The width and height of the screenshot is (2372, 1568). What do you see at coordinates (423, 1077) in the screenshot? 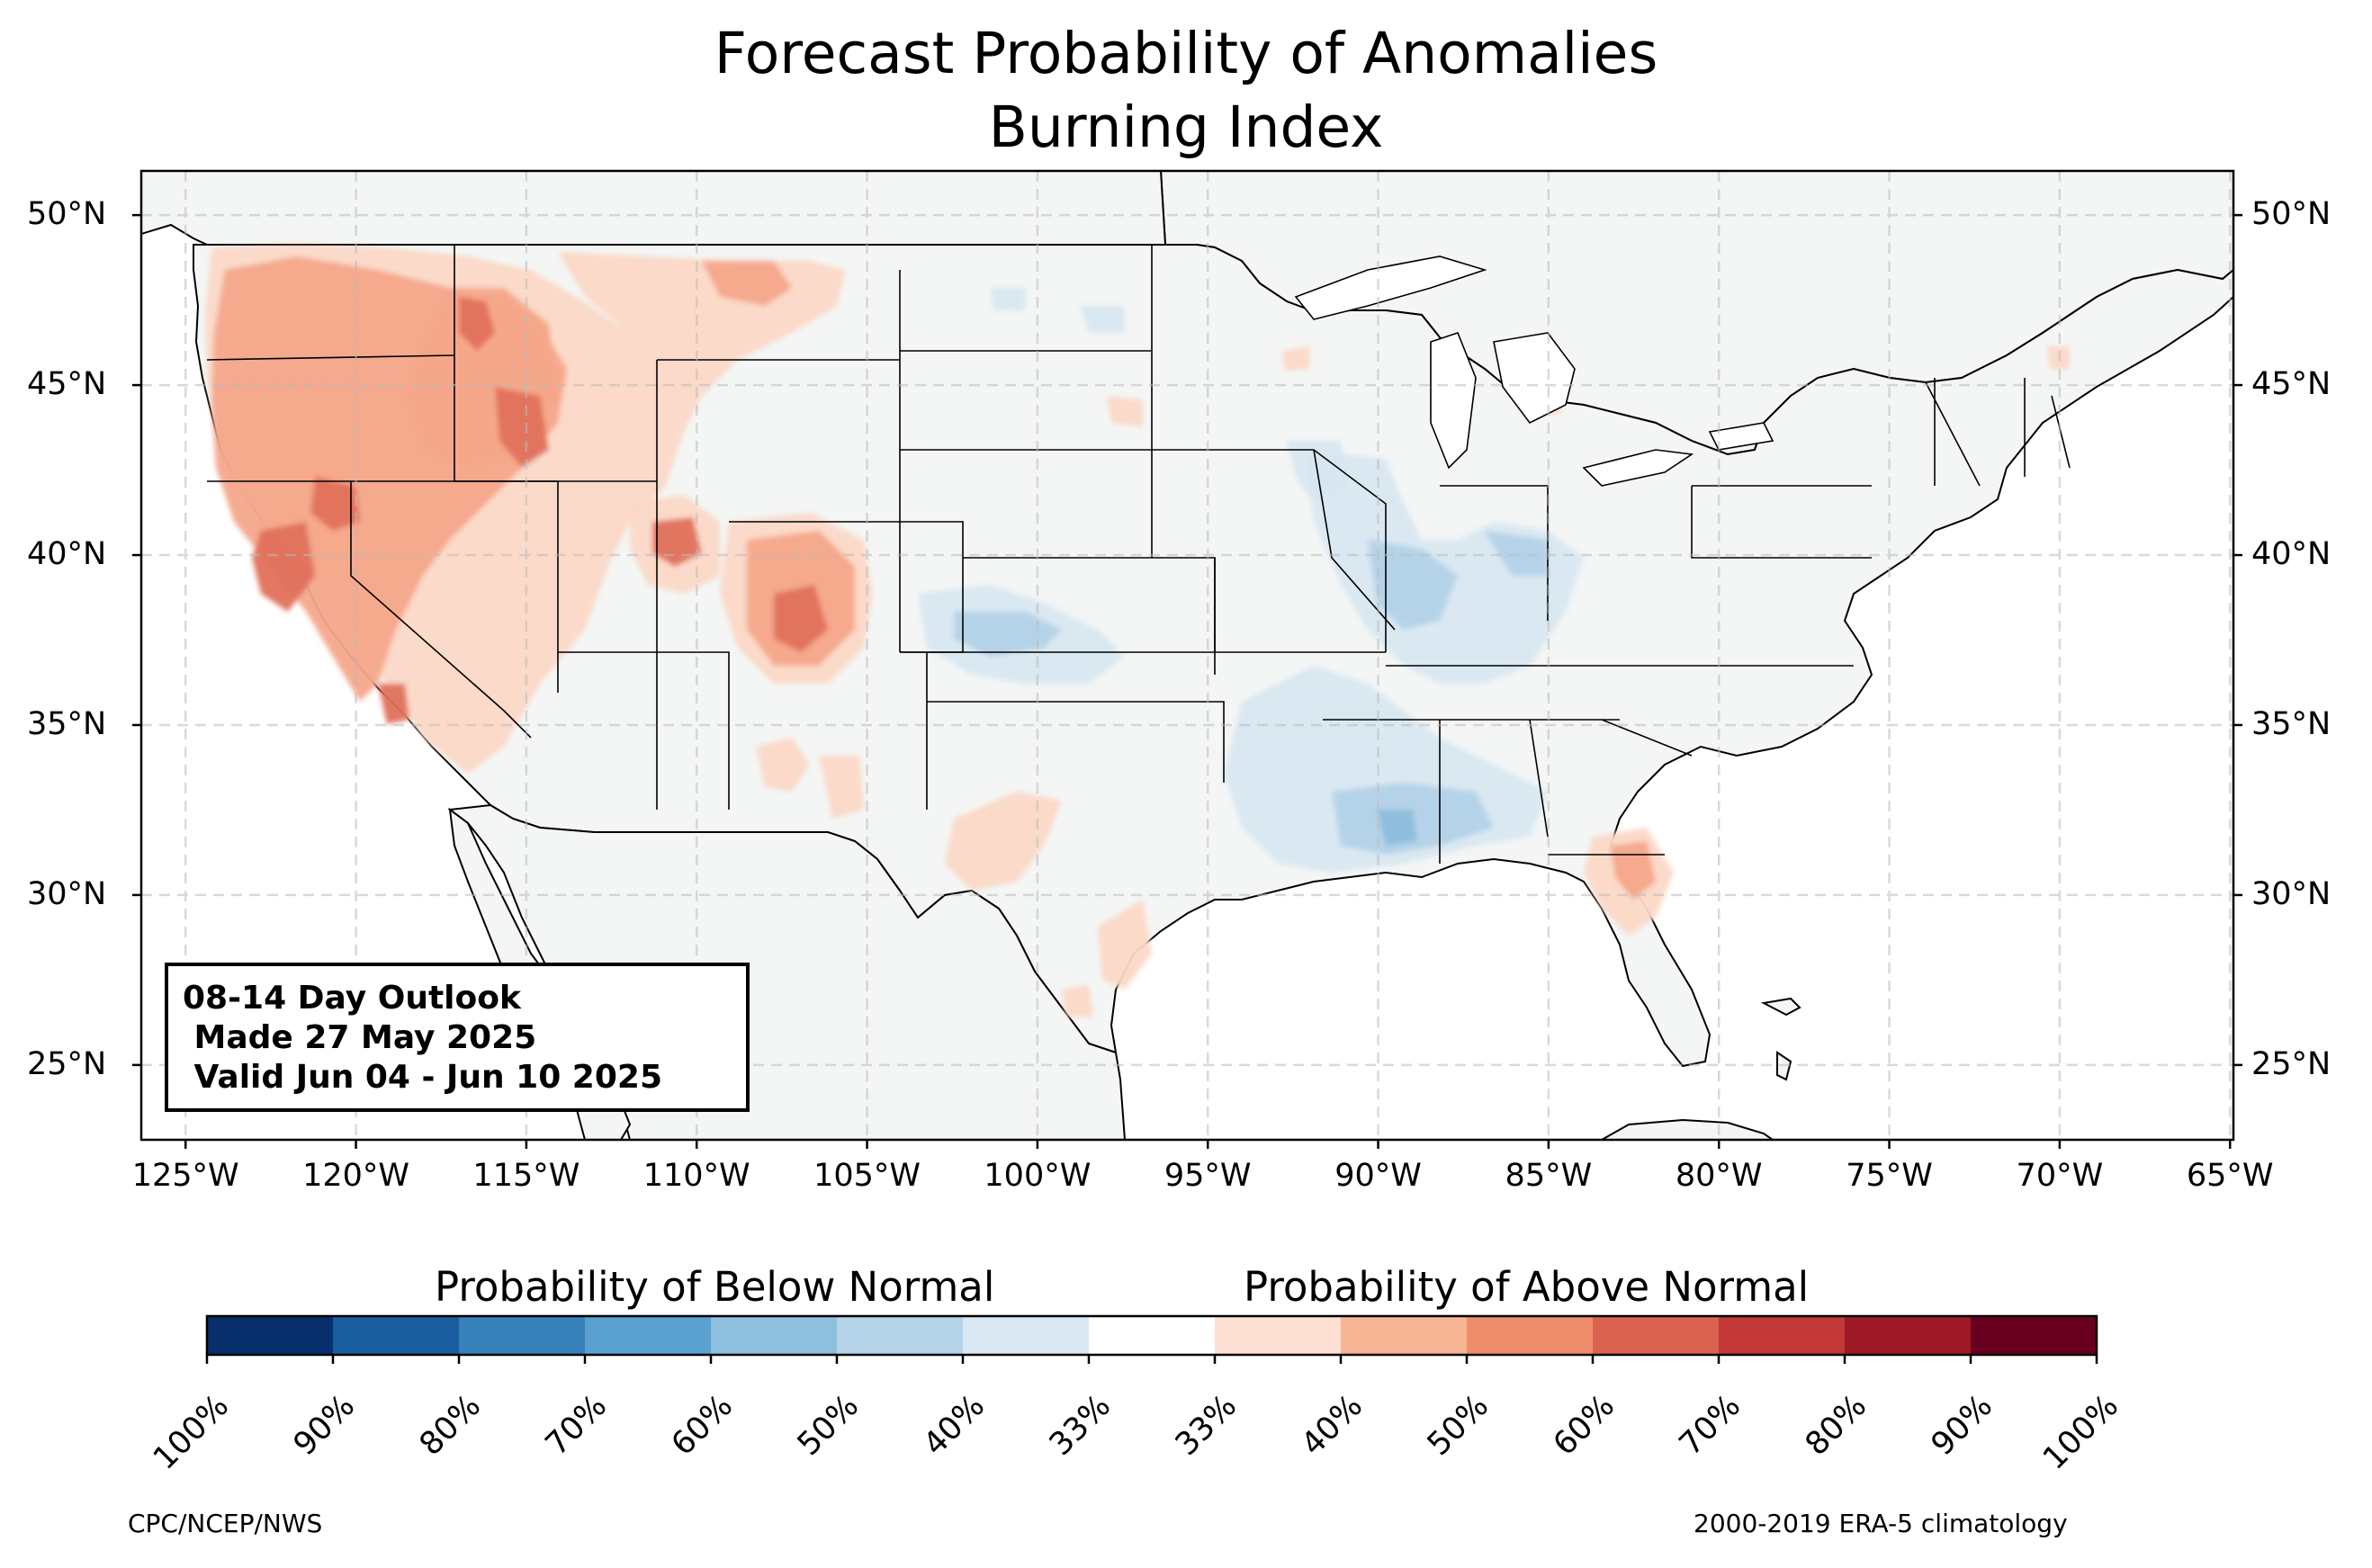
I see `outlook-valid-dates: Valid Jun 04 - Jun 10 2025` at bounding box center [423, 1077].